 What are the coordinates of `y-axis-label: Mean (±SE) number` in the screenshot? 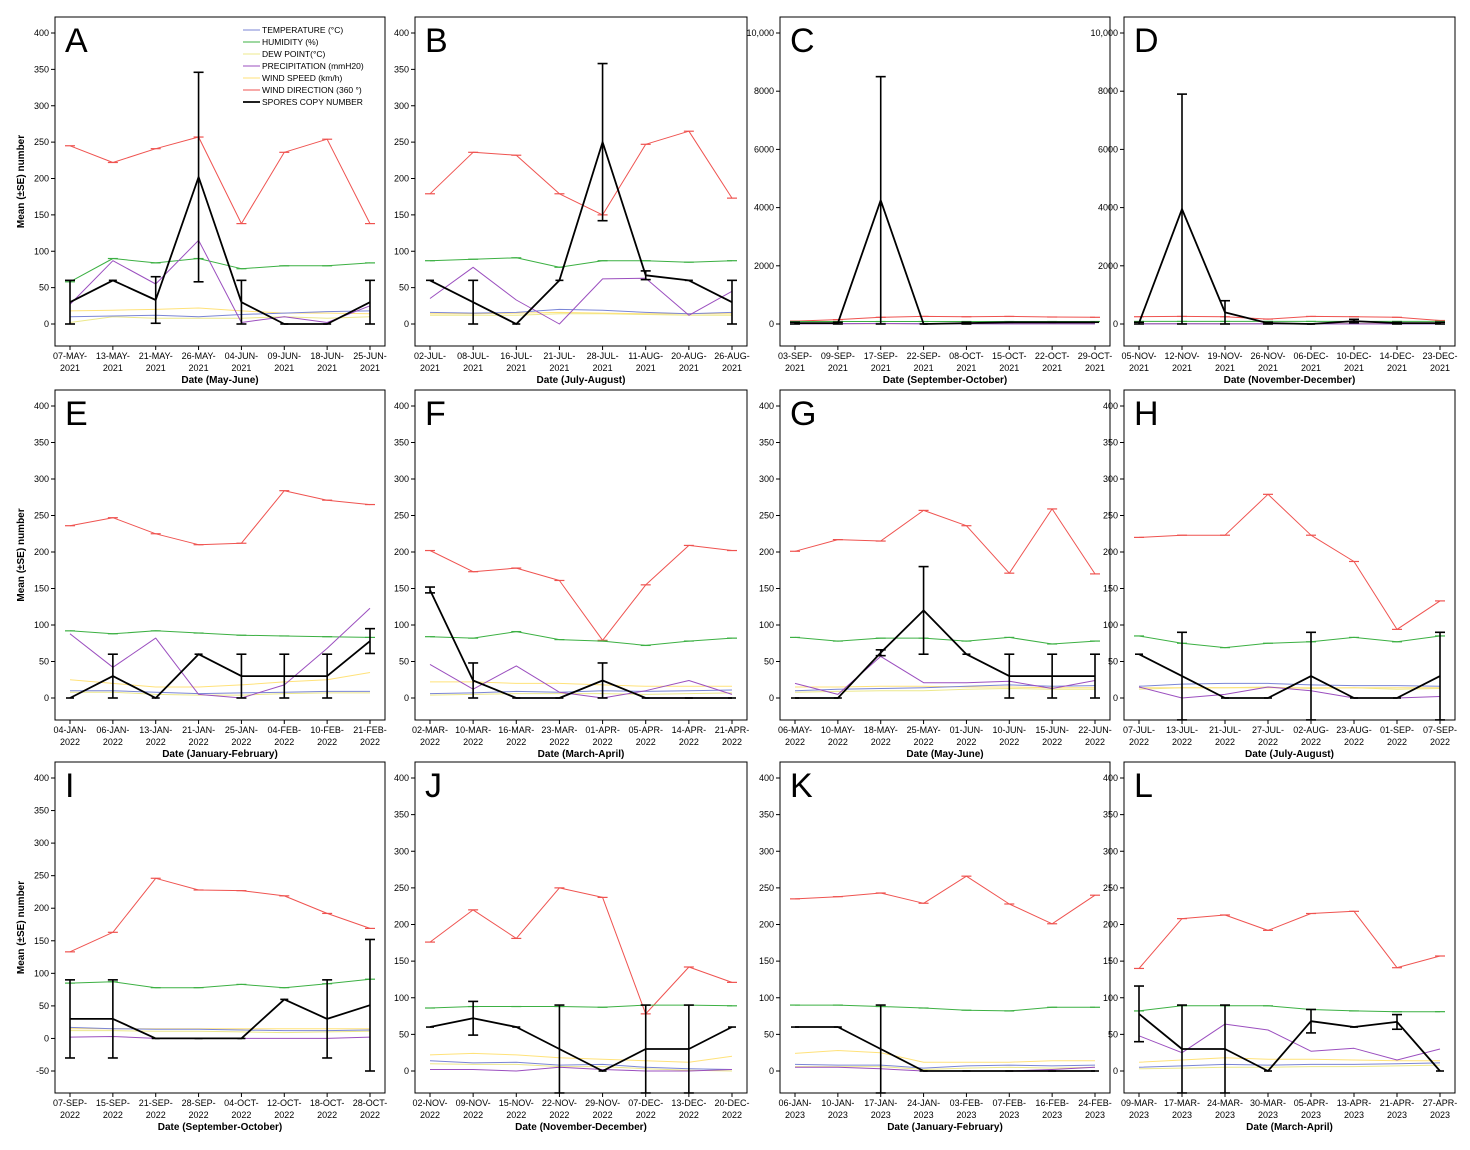 It's located at (21, 927).